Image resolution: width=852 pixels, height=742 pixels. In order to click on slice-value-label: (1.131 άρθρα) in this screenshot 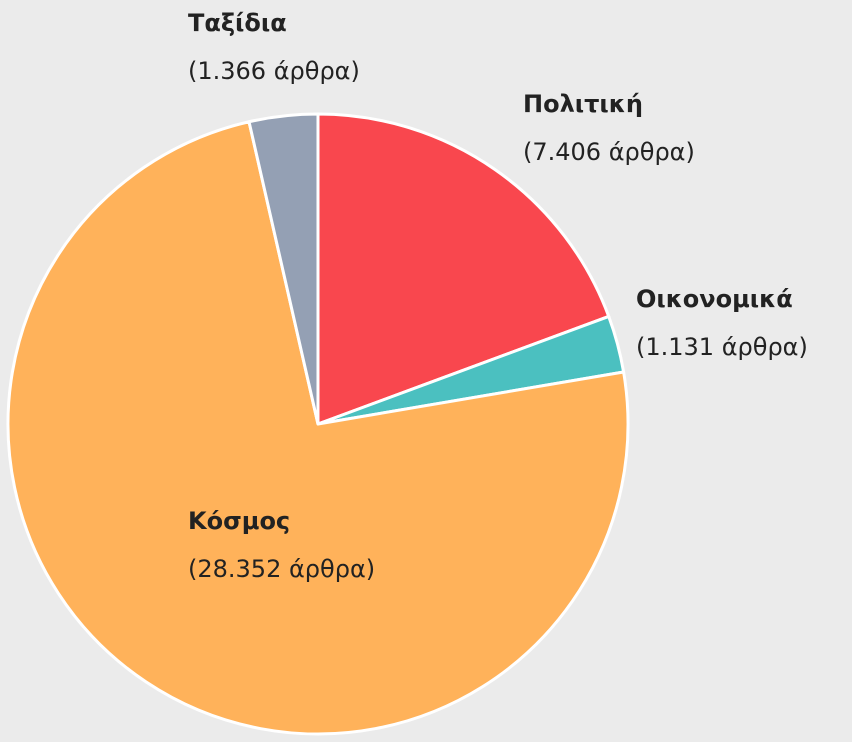, I will do `click(722, 347)`.